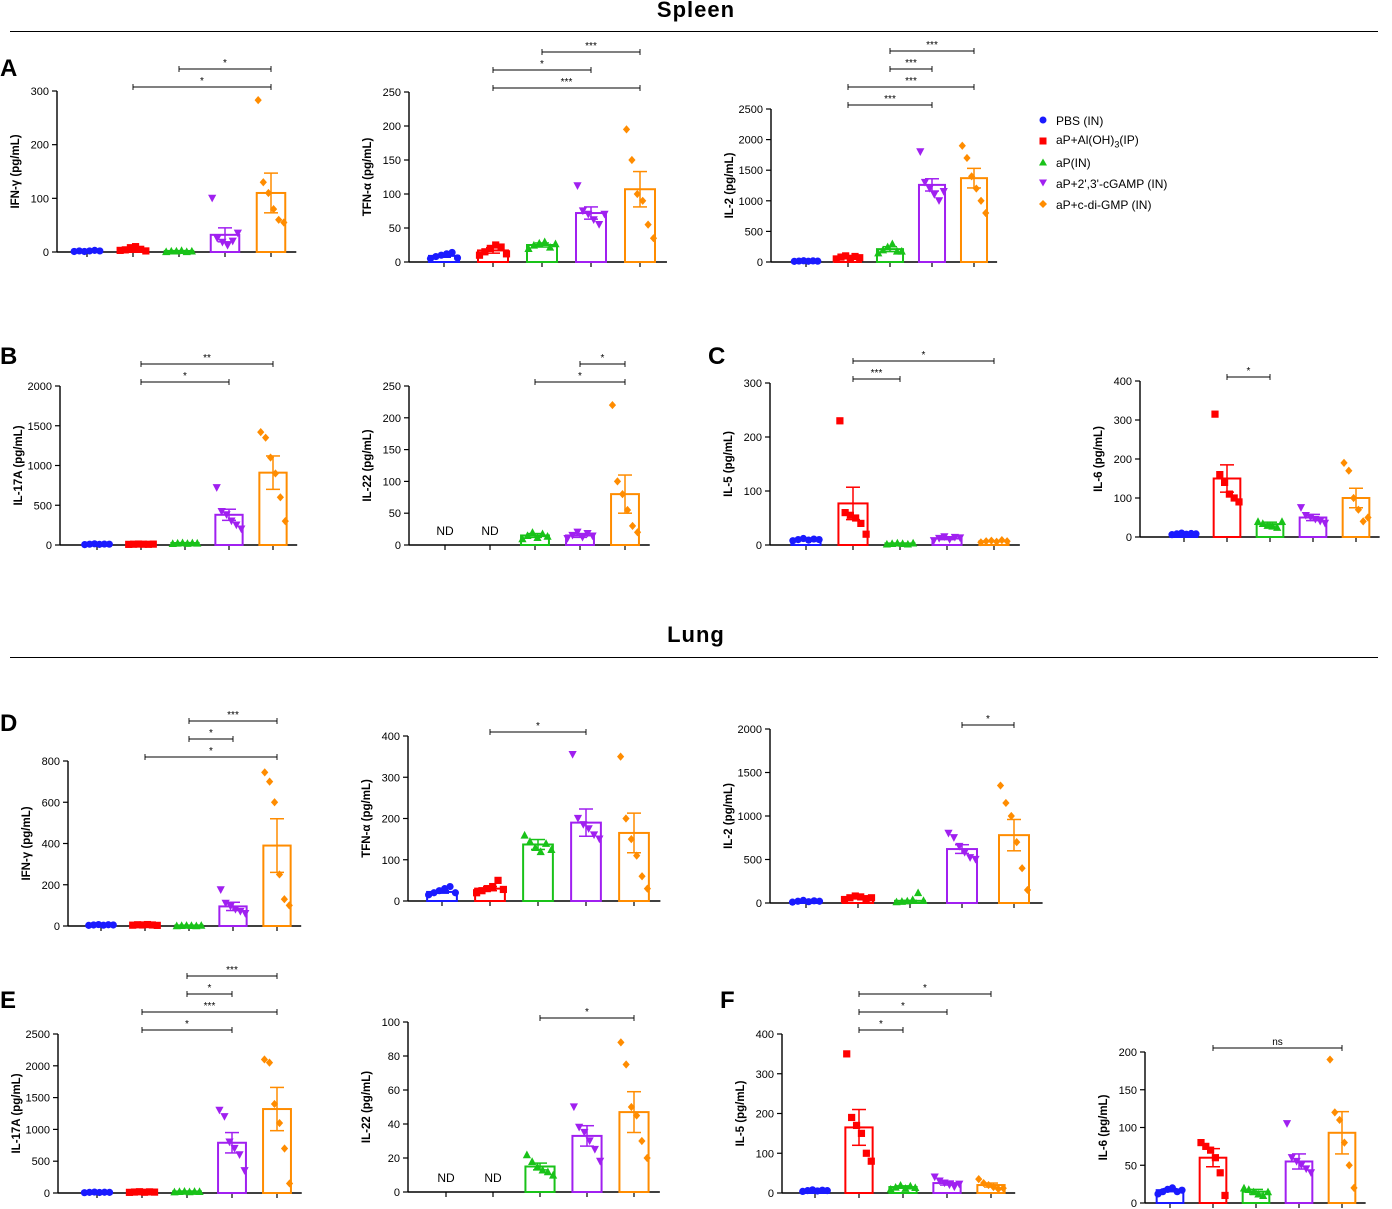 The image size is (1392, 1209). Describe the element at coordinates (40, 427) in the screenshot. I see `y-tick-label: 1500` at that location.